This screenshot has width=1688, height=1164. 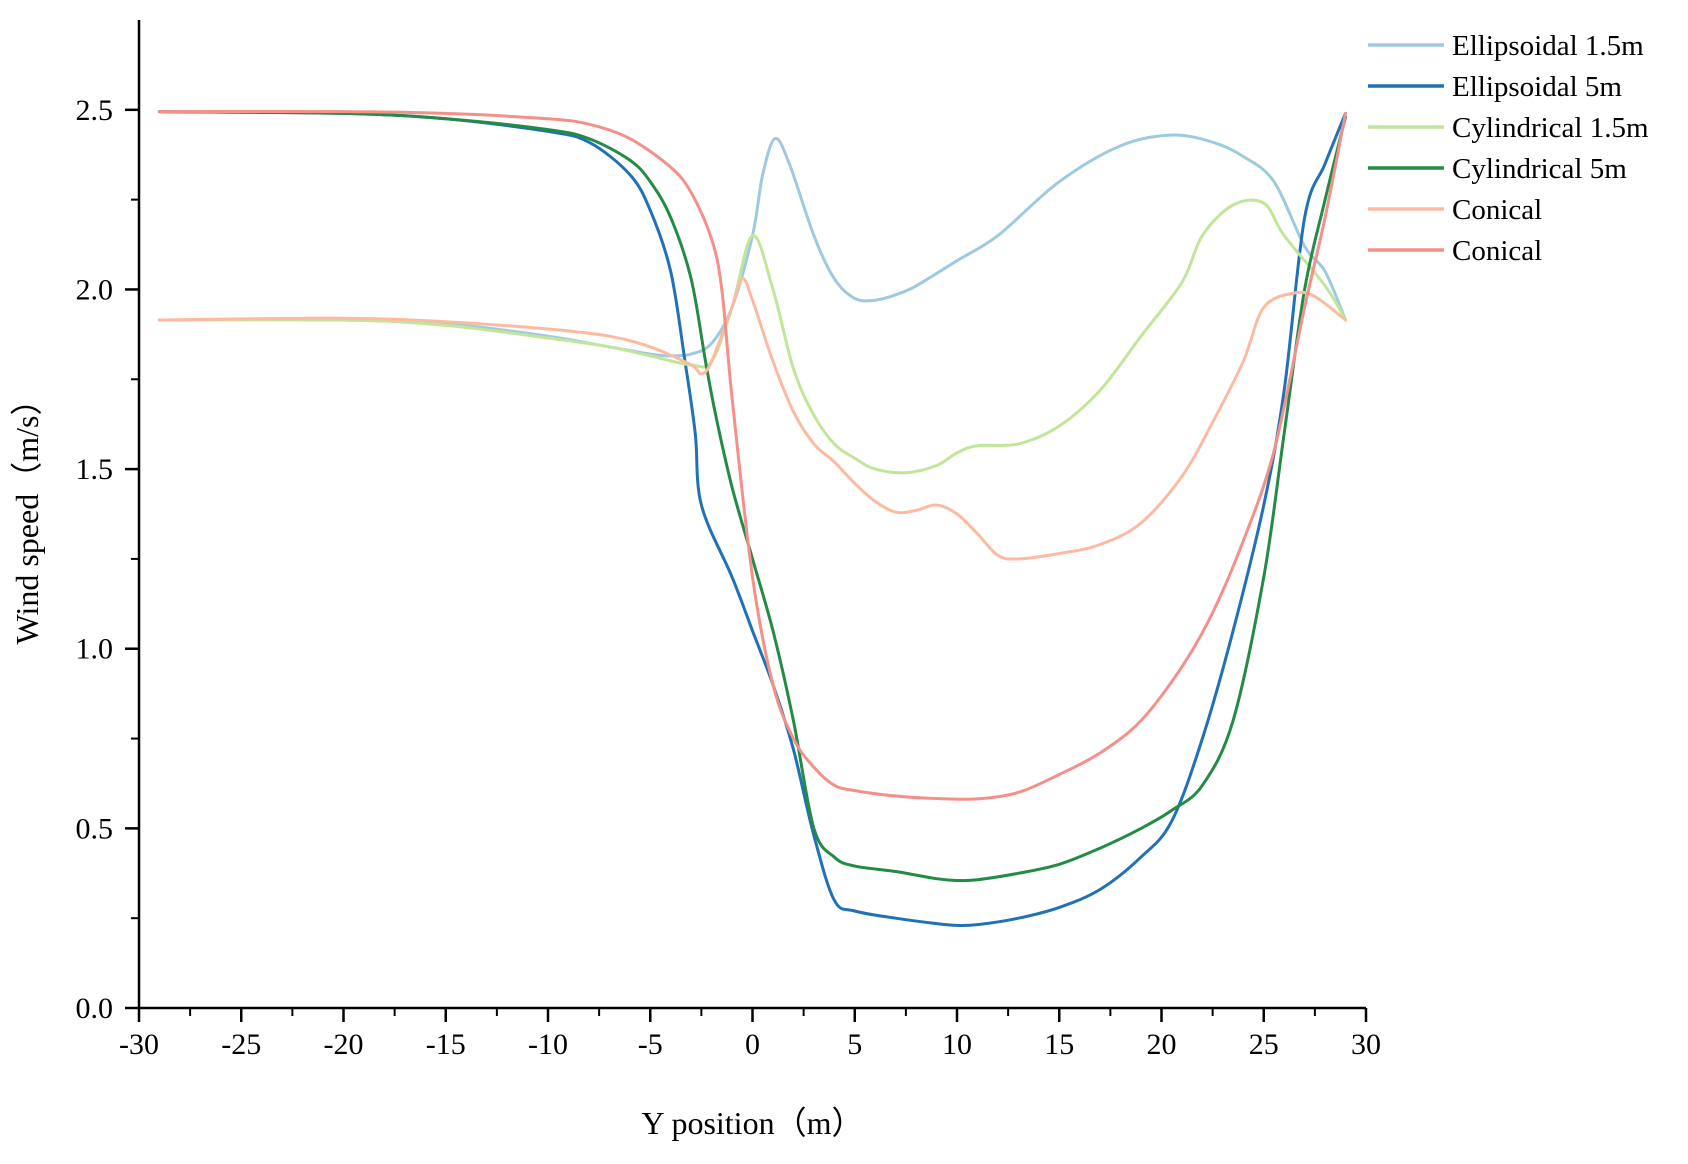 What do you see at coordinates (95, 289) in the screenshot?
I see `y-tick-label: 2.0` at bounding box center [95, 289].